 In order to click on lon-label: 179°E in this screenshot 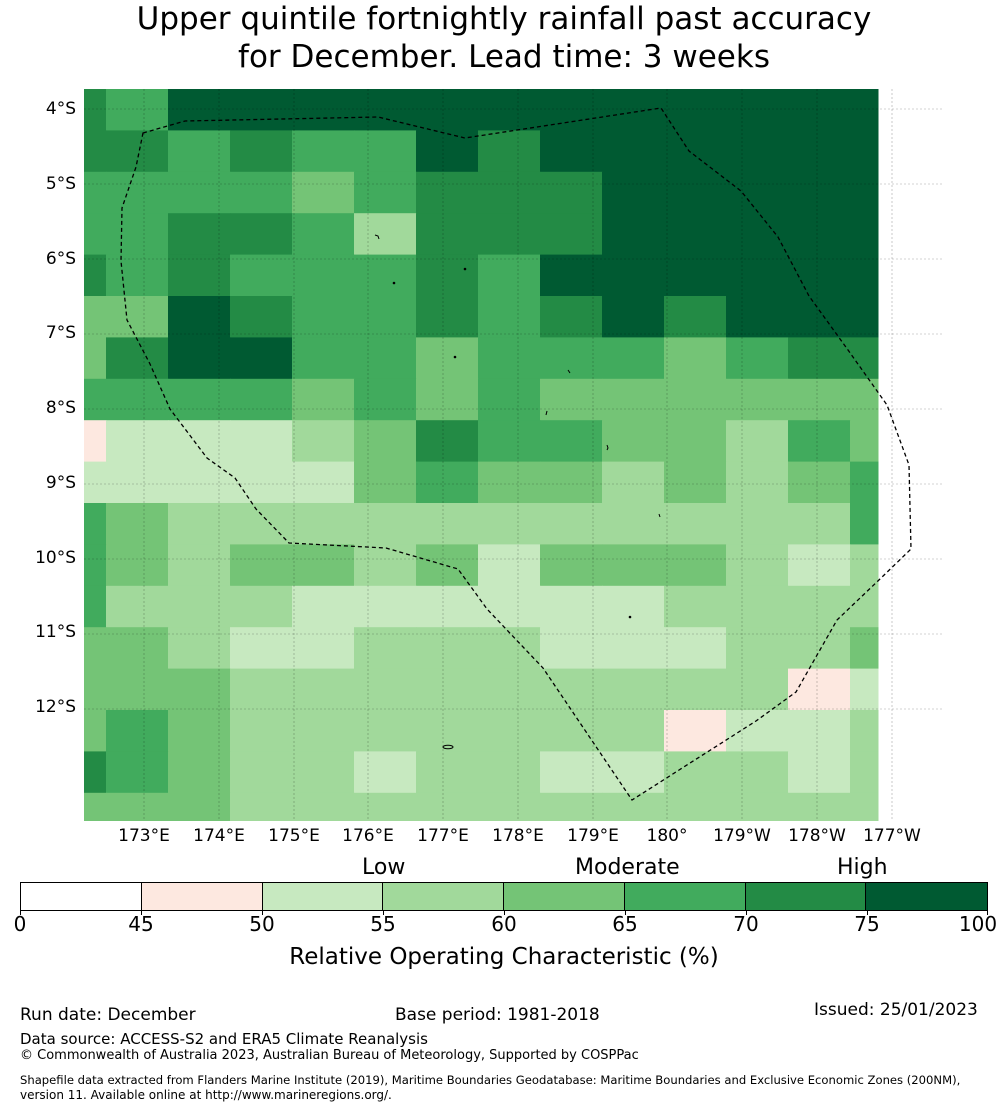, I will do `click(593, 836)`.